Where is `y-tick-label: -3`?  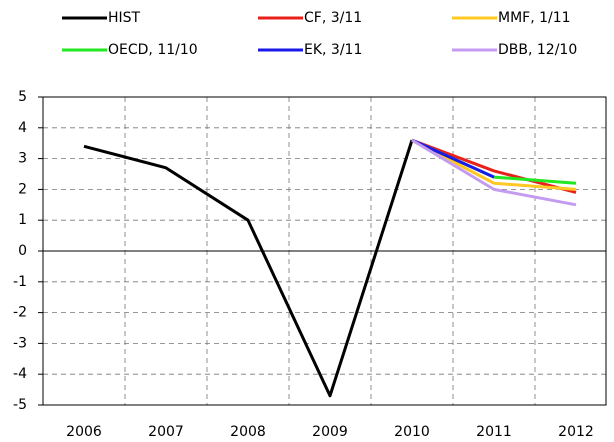
y-tick-label: -3 is located at coordinates (20, 343).